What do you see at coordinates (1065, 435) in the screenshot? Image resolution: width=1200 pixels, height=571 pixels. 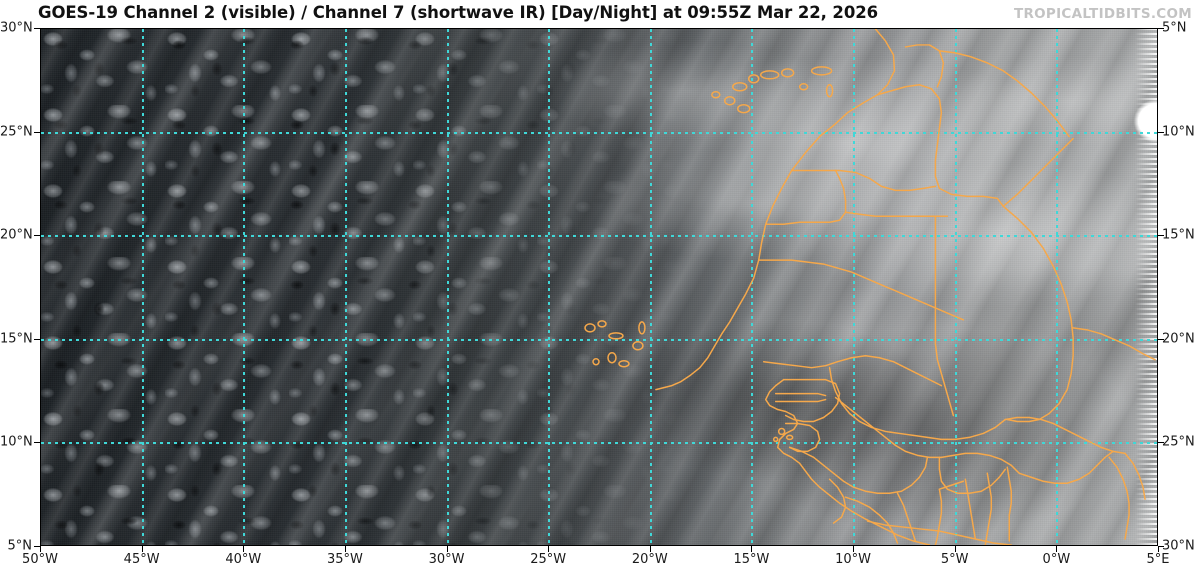 I see `border-niger` at bounding box center [1065, 435].